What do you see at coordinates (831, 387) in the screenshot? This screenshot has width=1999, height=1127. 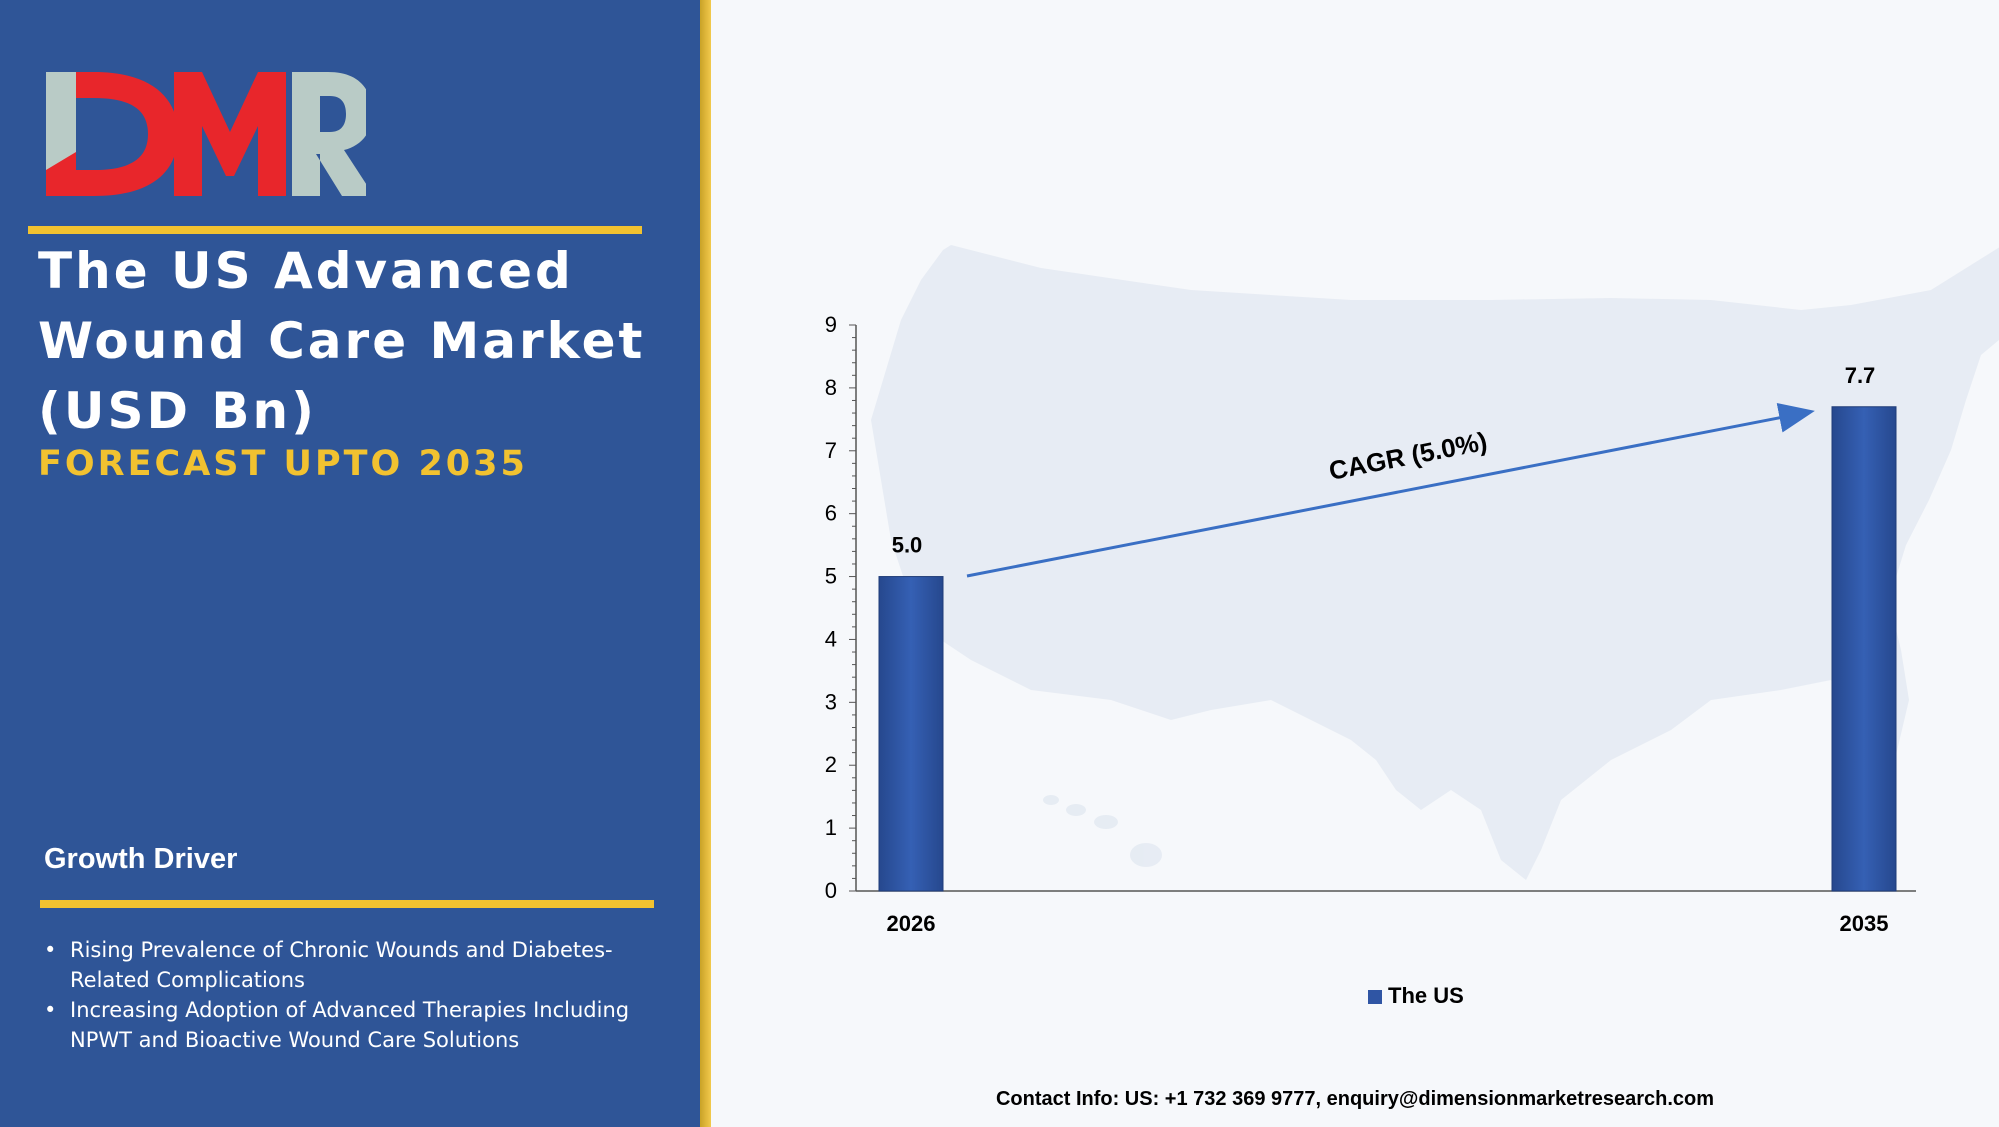 I see `y-tick-label: 8` at bounding box center [831, 387].